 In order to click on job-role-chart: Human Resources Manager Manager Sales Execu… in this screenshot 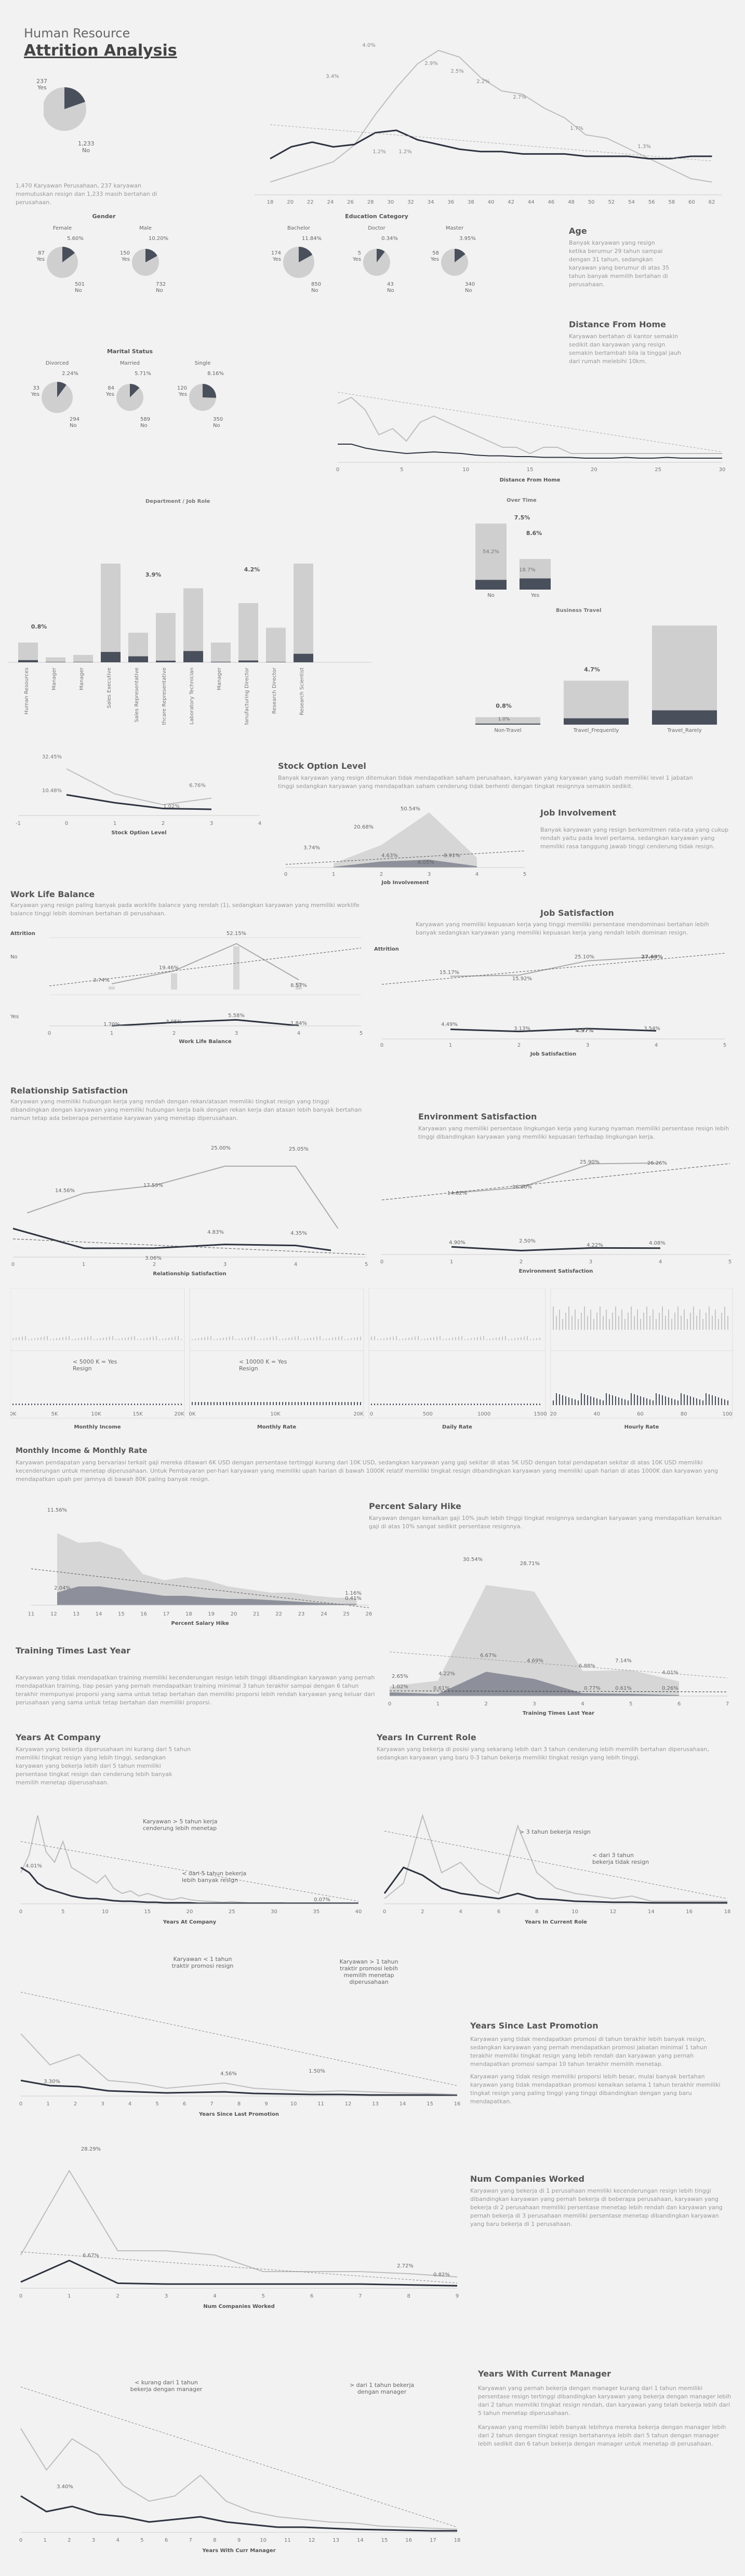, I will do `click(190, 644)`.